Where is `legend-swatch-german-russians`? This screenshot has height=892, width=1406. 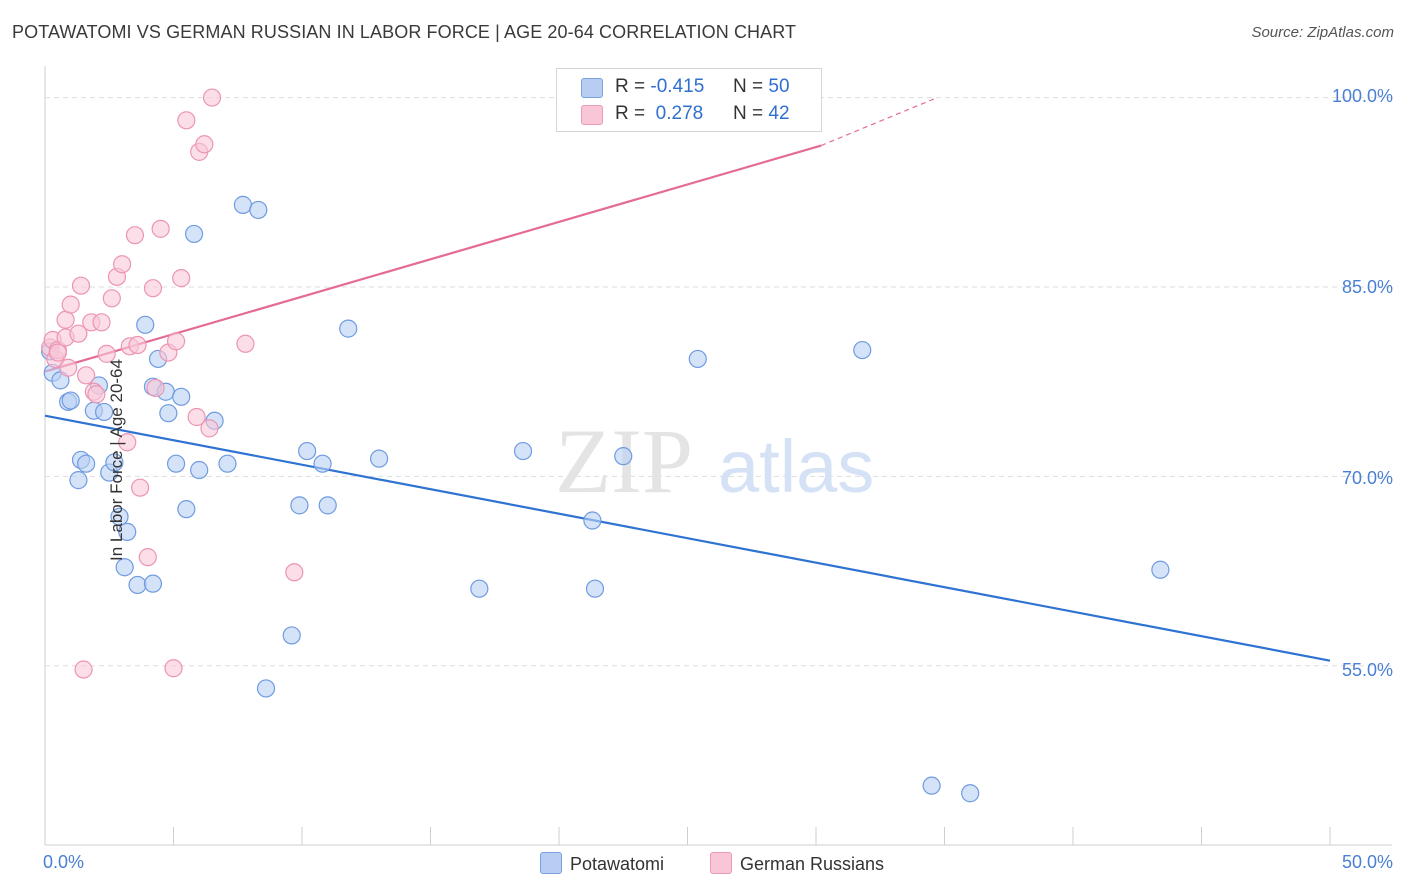 legend-swatch-german-russians is located at coordinates (592, 115).